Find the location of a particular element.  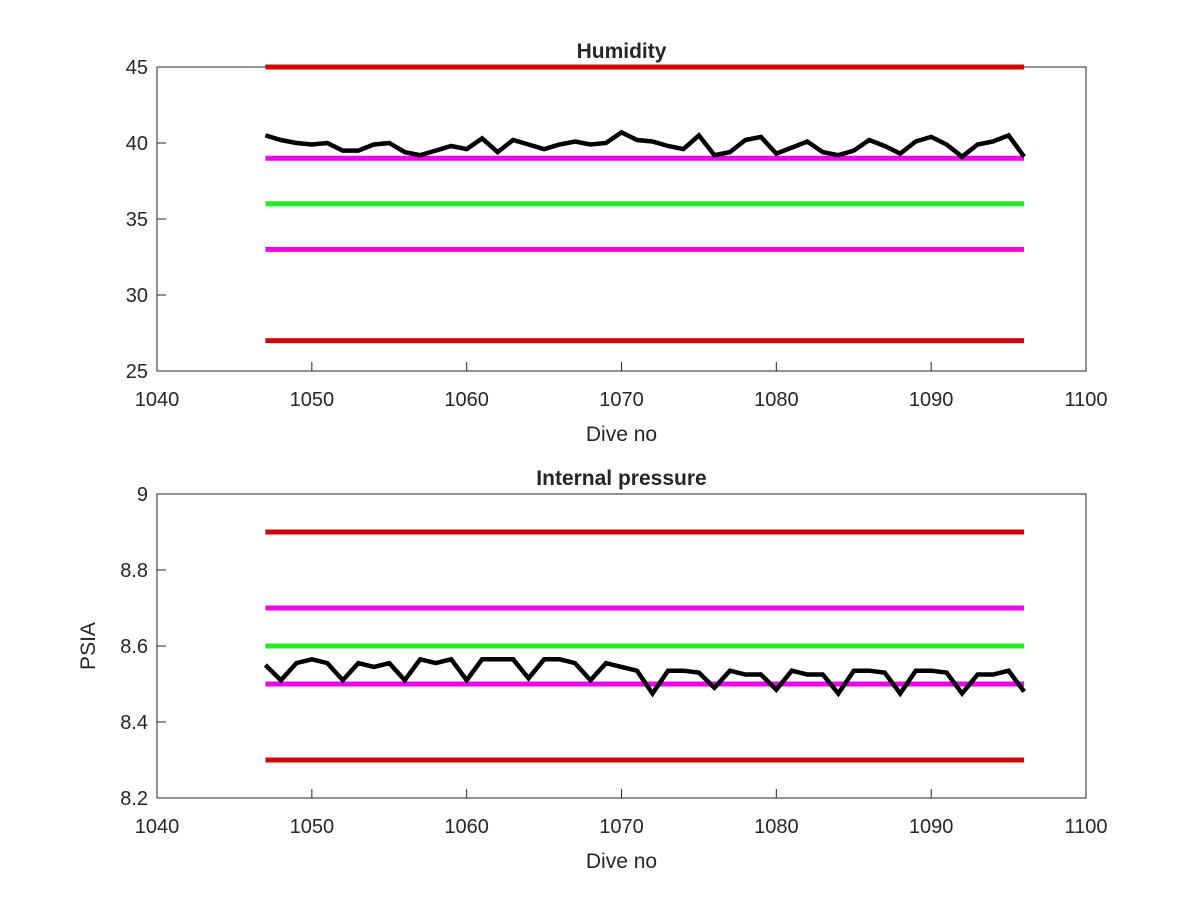

y-tick-label: 8.4 is located at coordinates (134, 723).